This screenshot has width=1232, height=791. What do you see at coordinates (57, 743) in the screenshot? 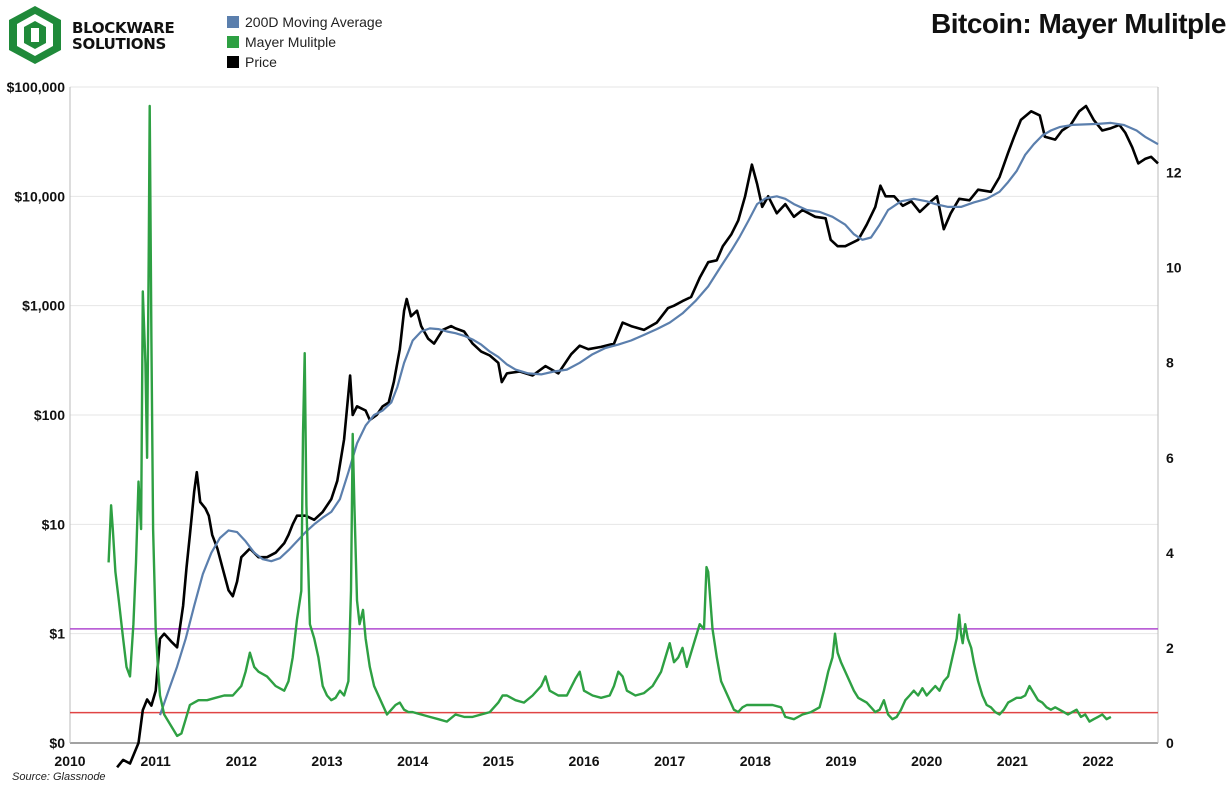
I see `y-left-tick-label: $0` at bounding box center [57, 743].